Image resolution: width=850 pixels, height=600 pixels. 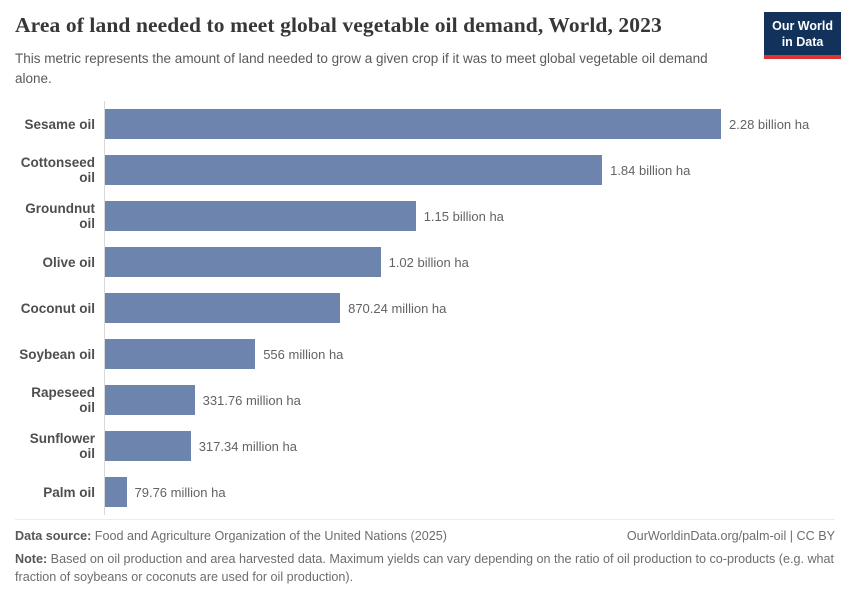 What do you see at coordinates (31, 559) in the screenshot?
I see `note-label: Note:` at bounding box center [31, 559].